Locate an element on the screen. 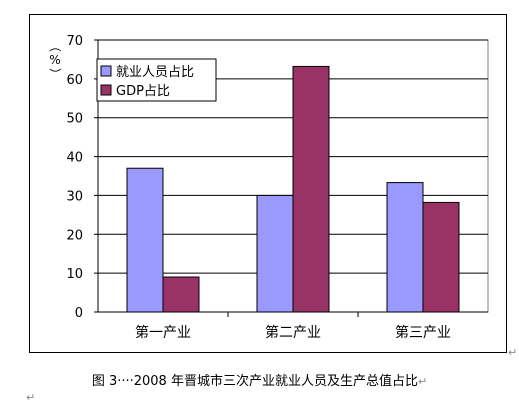 The width and height of the screenshot is (519, 409). x-tick-label: 第三产业 is located at coordinates (423, 332).